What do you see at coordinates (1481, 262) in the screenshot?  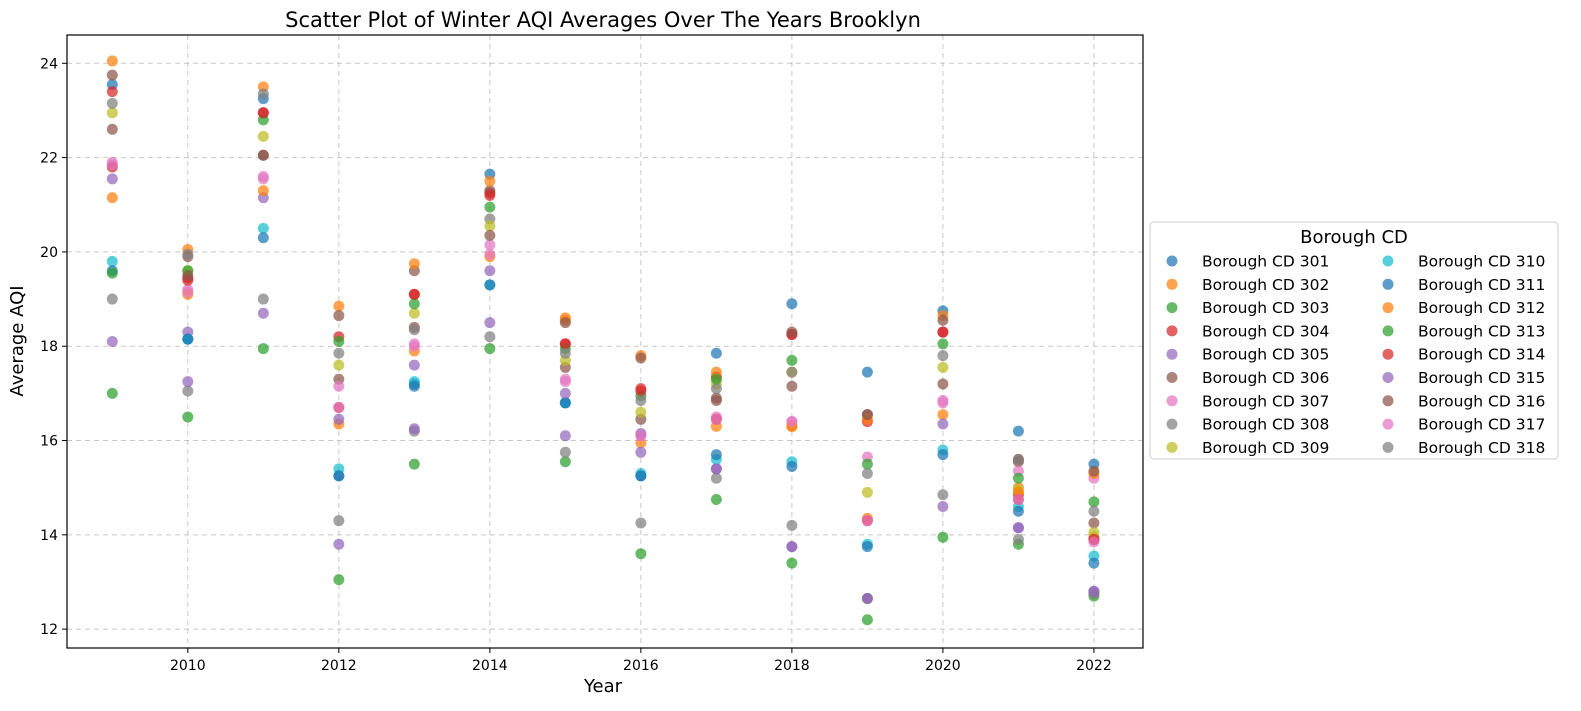 I see `legend-label: Borough CD 310` at bounding box center [1481, 262].